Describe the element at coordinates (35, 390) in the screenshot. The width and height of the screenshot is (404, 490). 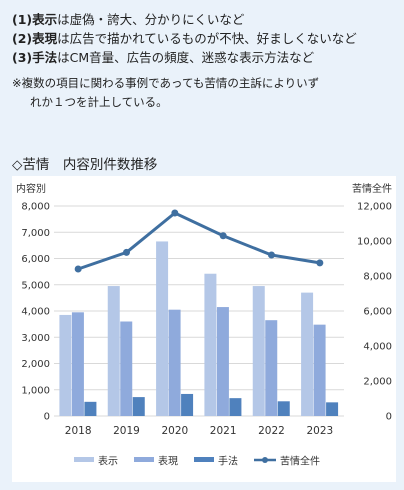
I see `y-tick-label: 1,000` at that location.